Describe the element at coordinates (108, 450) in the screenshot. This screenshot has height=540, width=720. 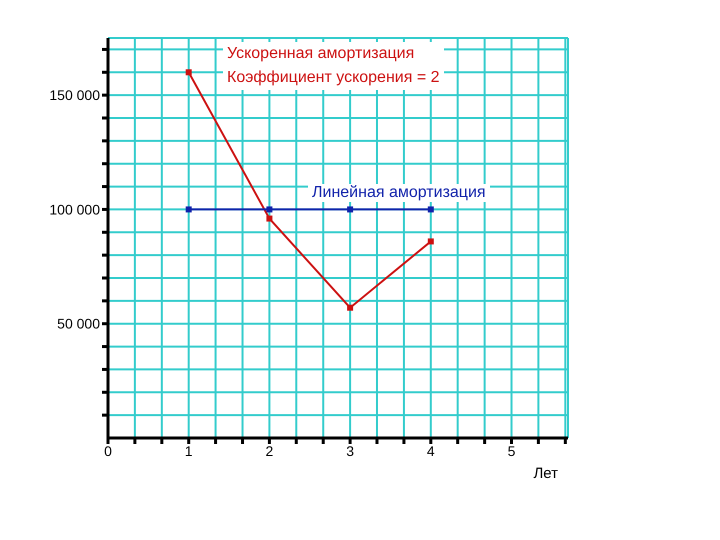
I see `x-tick-label: 0` at that location.